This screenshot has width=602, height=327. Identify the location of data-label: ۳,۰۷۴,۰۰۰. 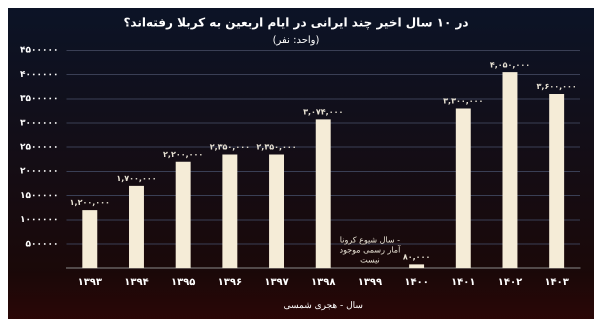
(323, 111).